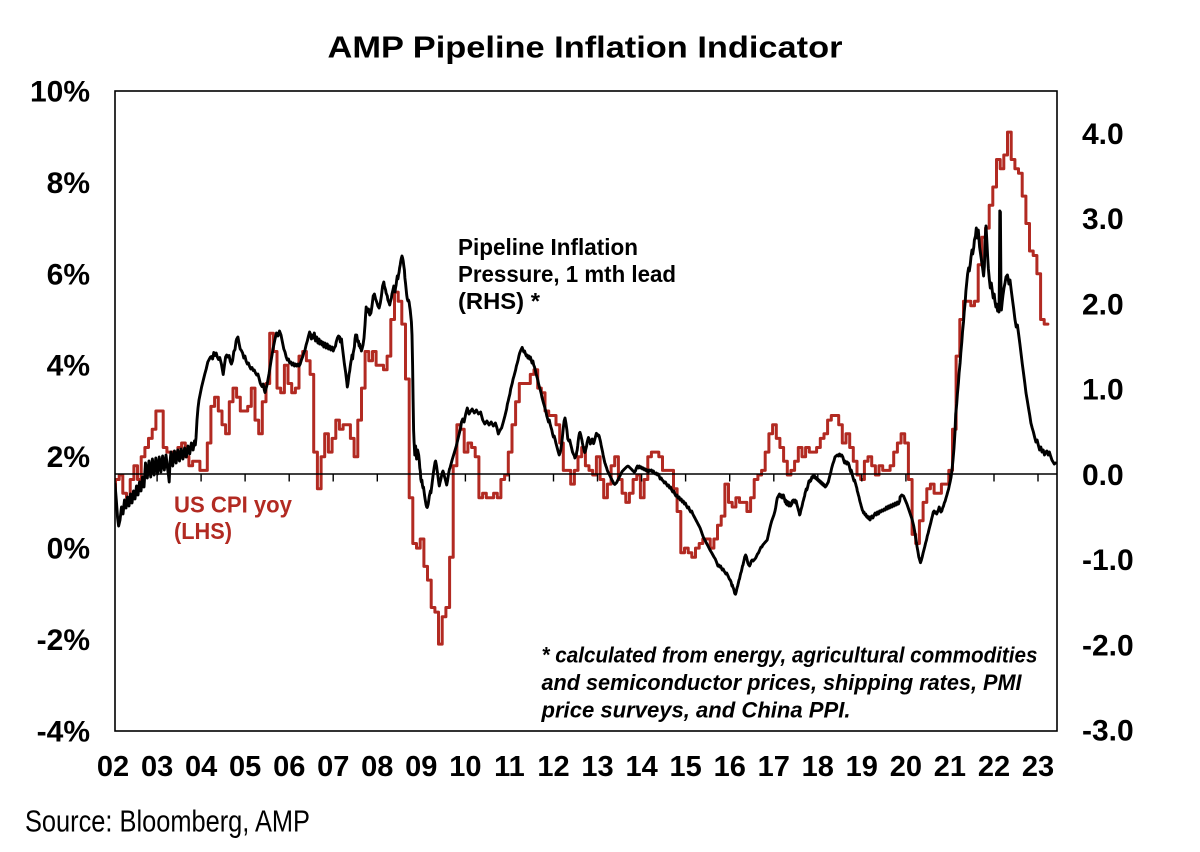 This screenshot has width=1200, height=852. I want to click on svg-text: 10%, so click(60, 91).